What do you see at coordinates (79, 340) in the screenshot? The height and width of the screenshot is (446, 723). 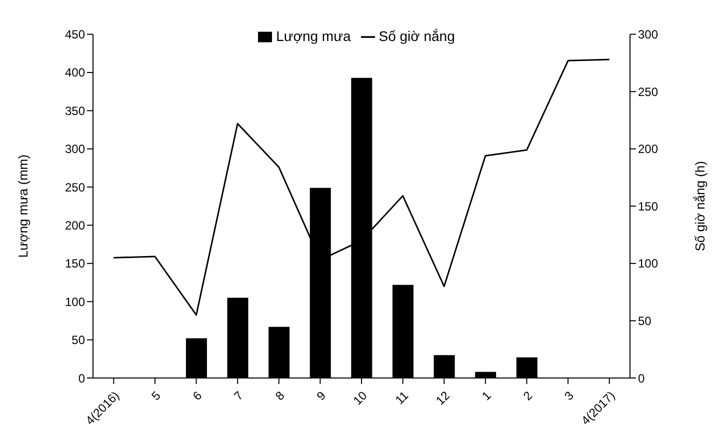 I see `y-tick-label: 50` at bounding box center [79, 340].